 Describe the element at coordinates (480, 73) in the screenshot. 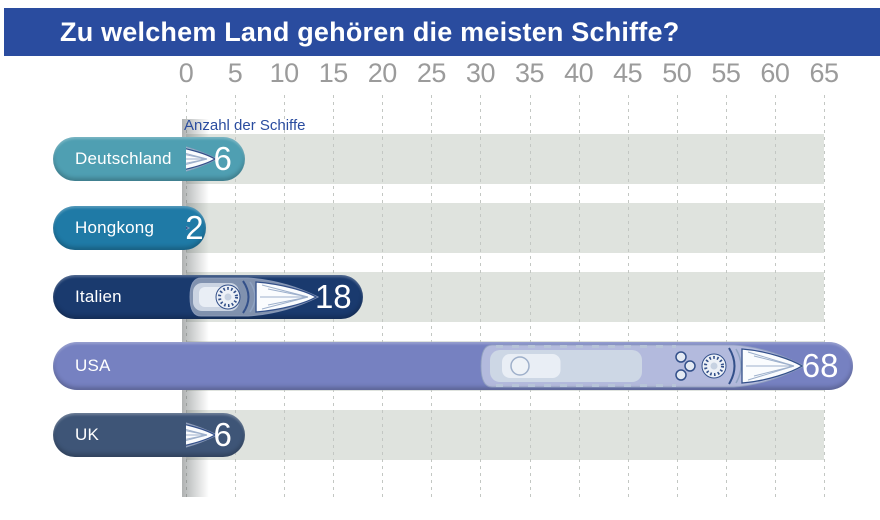

I see `x-tick-label: 30` at that location.